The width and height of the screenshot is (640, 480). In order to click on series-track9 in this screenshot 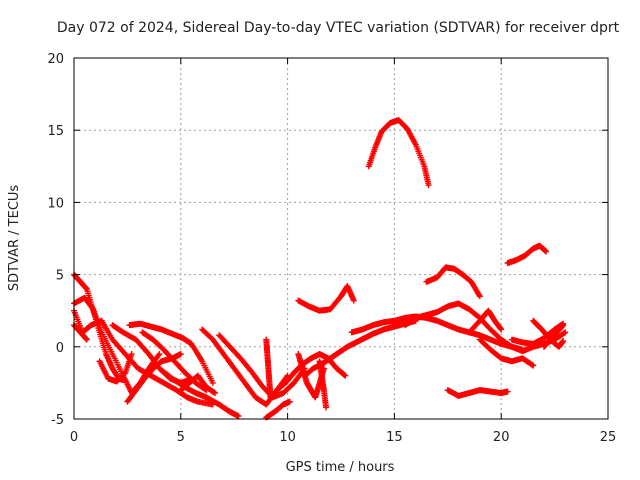, I will do `click(174, 361)`.